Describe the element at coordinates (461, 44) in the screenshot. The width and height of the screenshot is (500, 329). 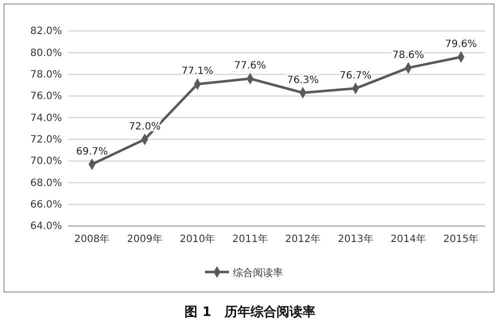
I see `text: 79.6%` at that location.